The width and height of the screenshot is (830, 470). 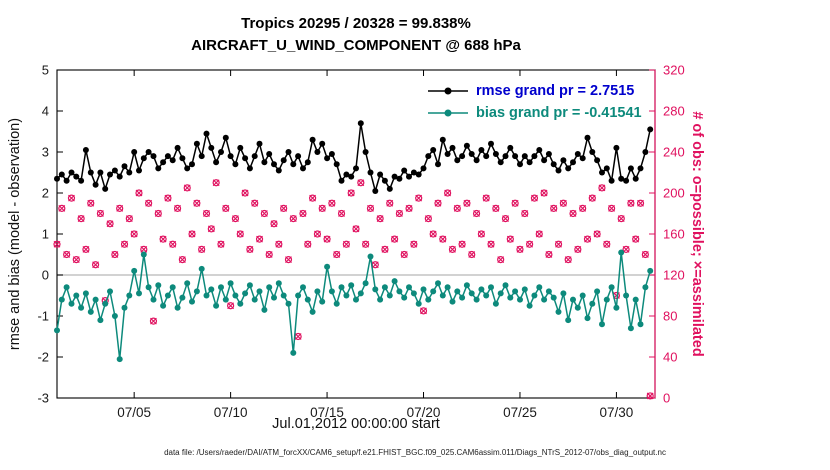 What do you see at coordinates (43, 357) in the screenshot?
I see `svg-text: -2` at bounding box center [43, 357].